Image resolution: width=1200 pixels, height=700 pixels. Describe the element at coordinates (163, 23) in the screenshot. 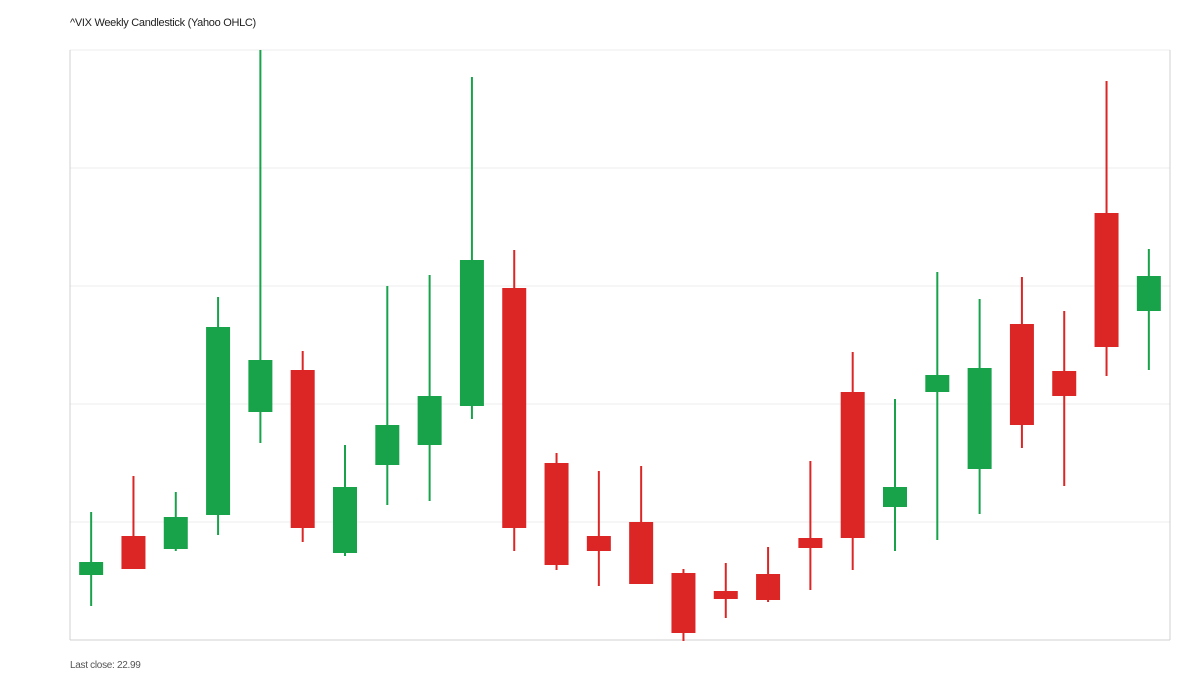

I see `chart-title: ^VIX Weekly Candlestick (Yahoo OHLC)` at that location.